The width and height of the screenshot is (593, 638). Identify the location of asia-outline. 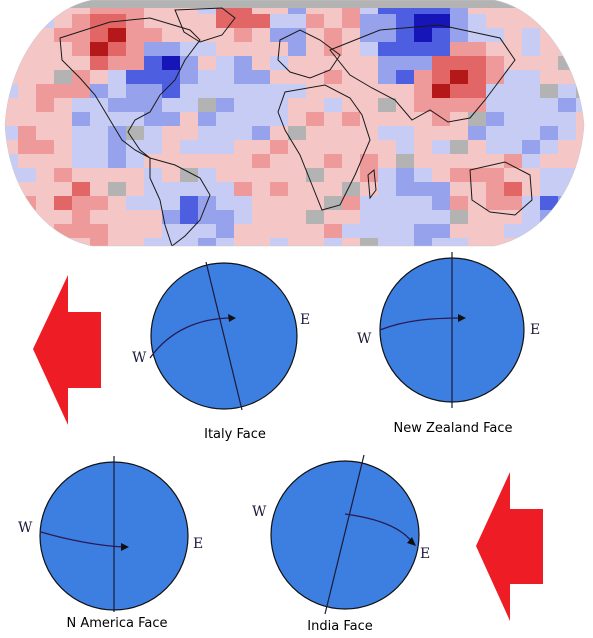
(422, 73).